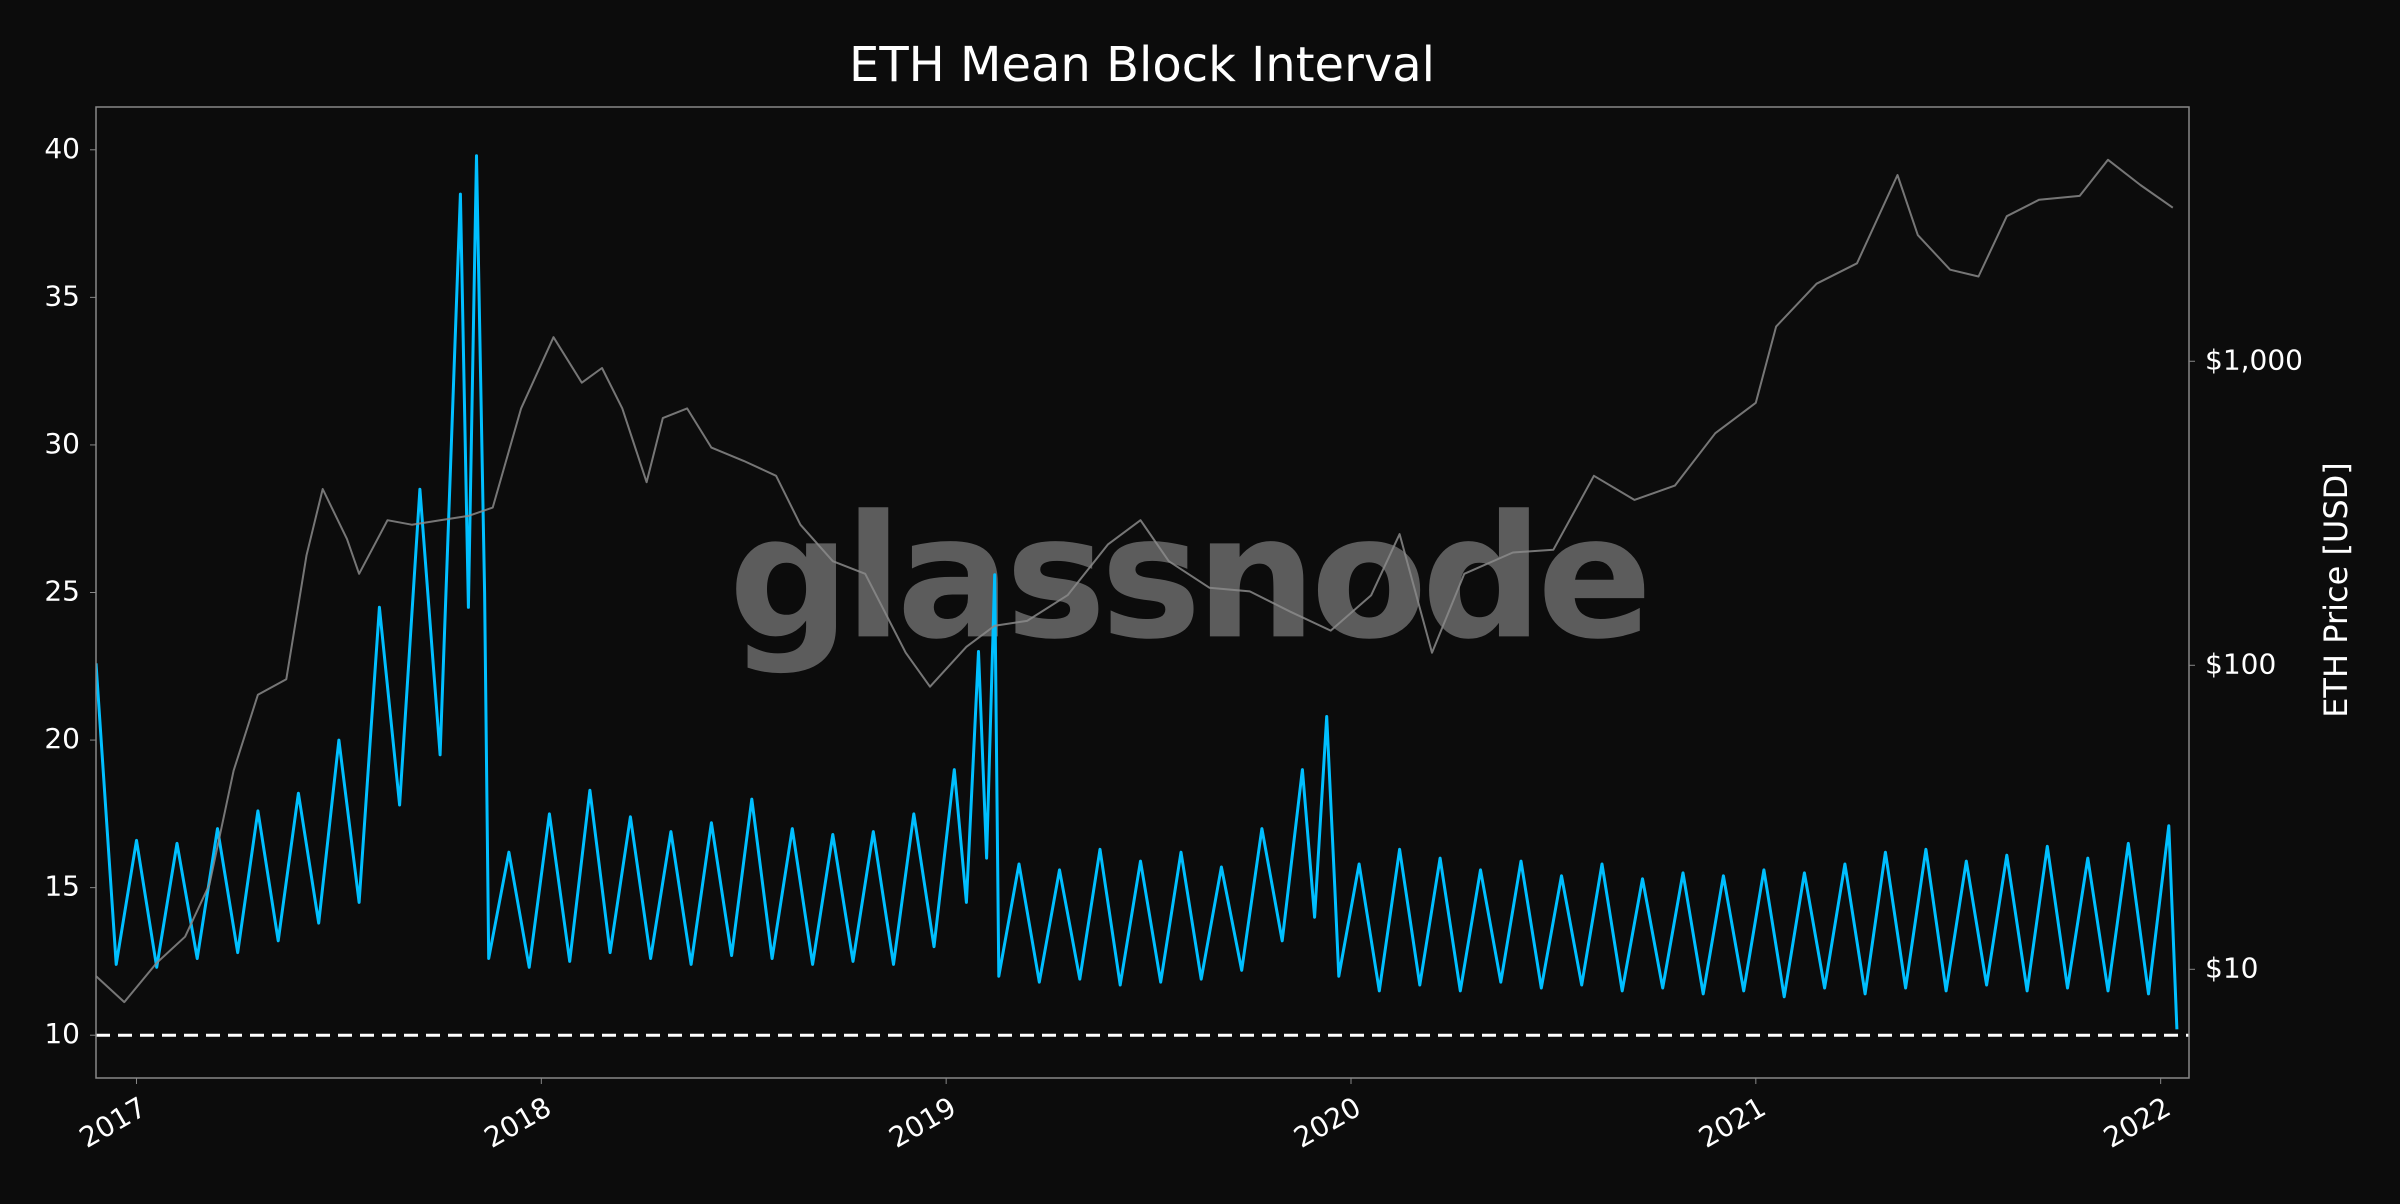 This screenshot has width=2400, height=1204. I want to click on y-tick-label: 35, so click(62, 295).